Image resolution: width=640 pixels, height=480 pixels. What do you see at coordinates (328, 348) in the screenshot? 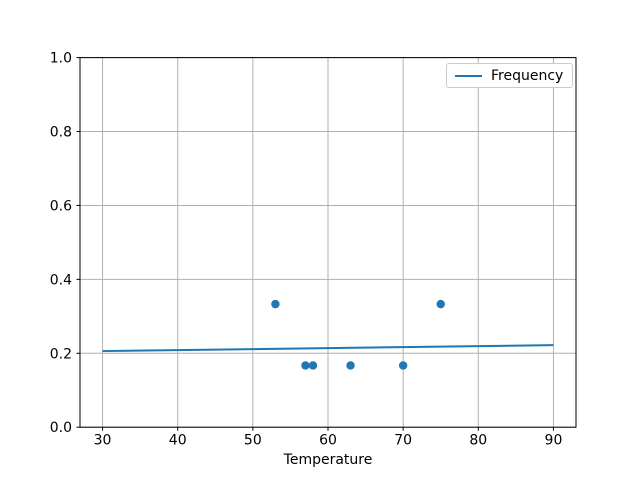
I see `trend-line` at bounding box center [328, 348].